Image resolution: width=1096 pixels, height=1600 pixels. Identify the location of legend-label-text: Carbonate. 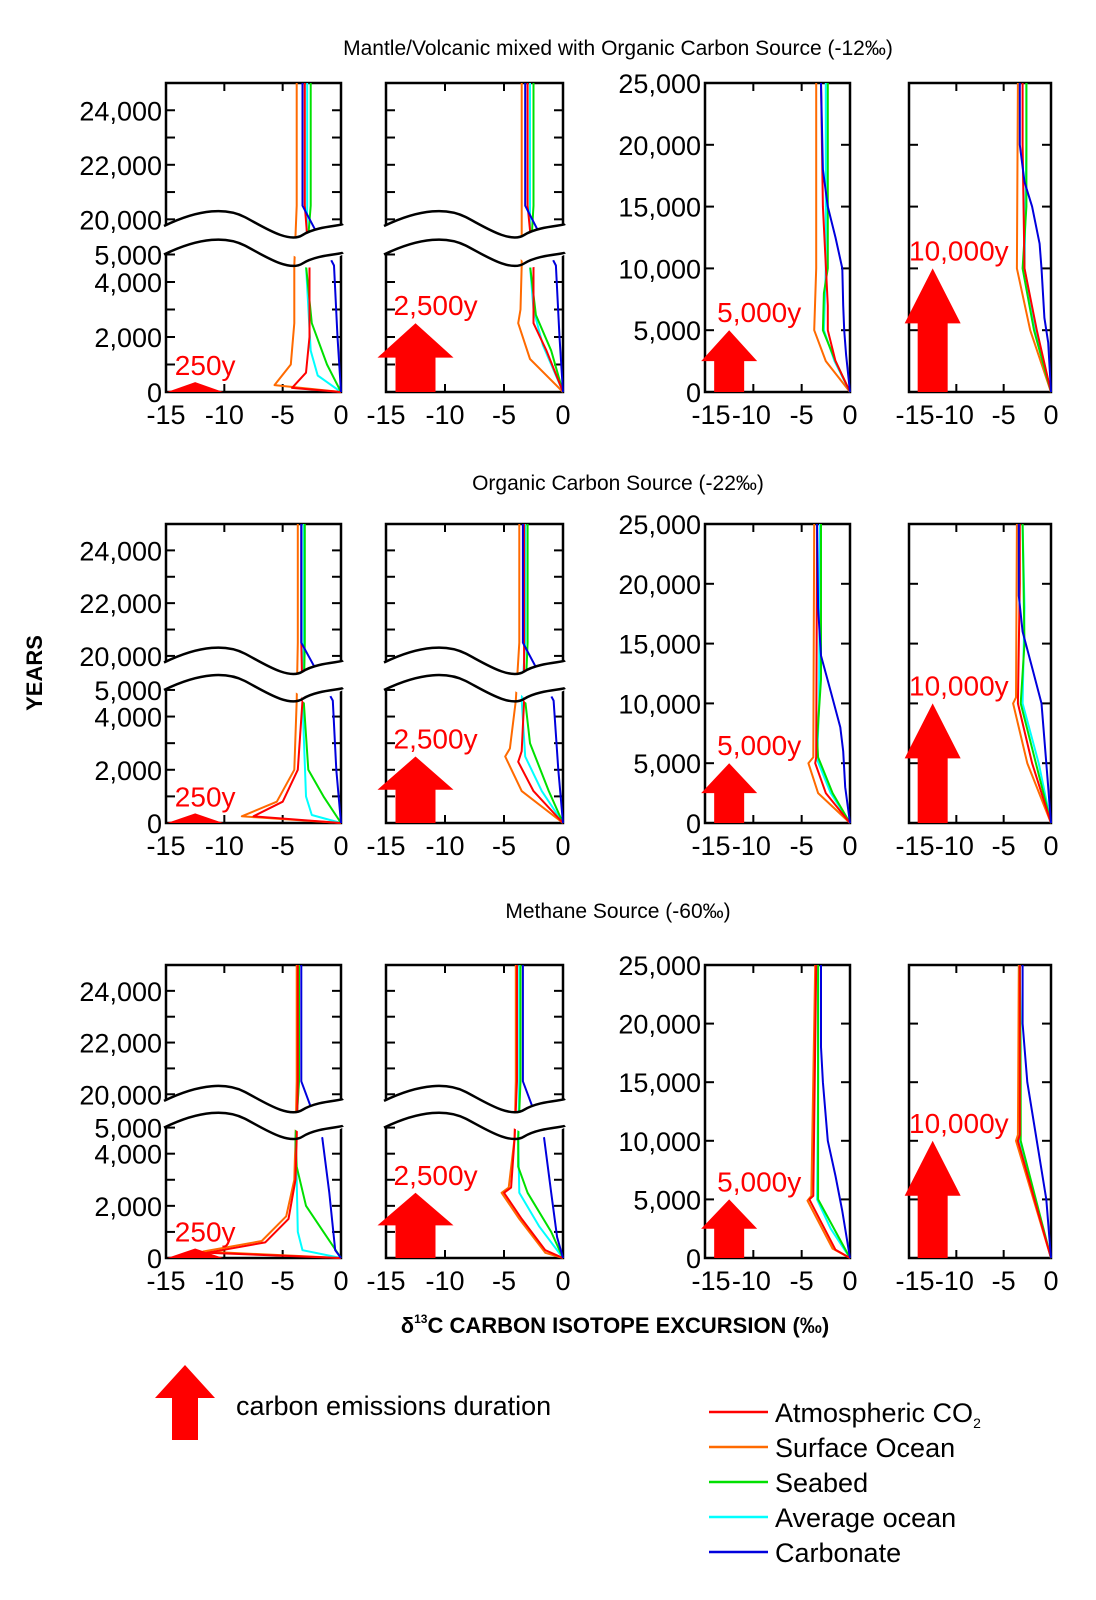
(838, 1553).